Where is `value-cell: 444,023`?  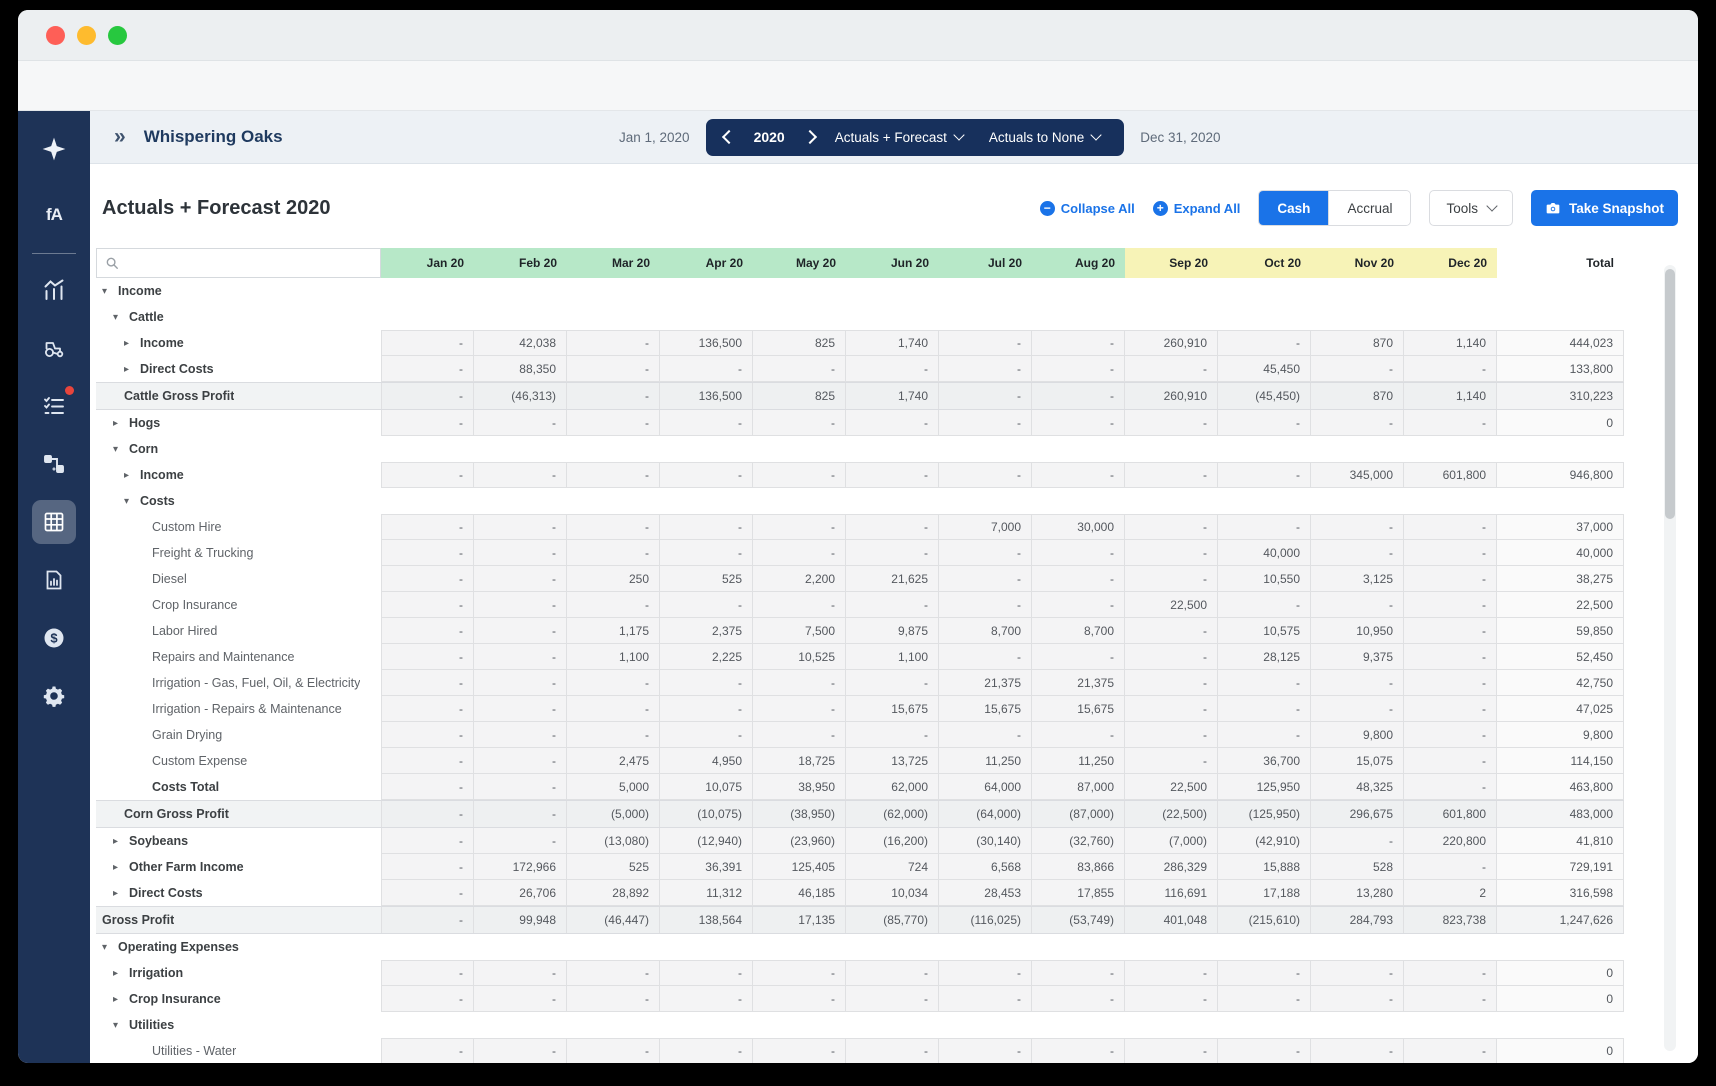 value-cell: 444,023 is located at coordinates (1560, 343).